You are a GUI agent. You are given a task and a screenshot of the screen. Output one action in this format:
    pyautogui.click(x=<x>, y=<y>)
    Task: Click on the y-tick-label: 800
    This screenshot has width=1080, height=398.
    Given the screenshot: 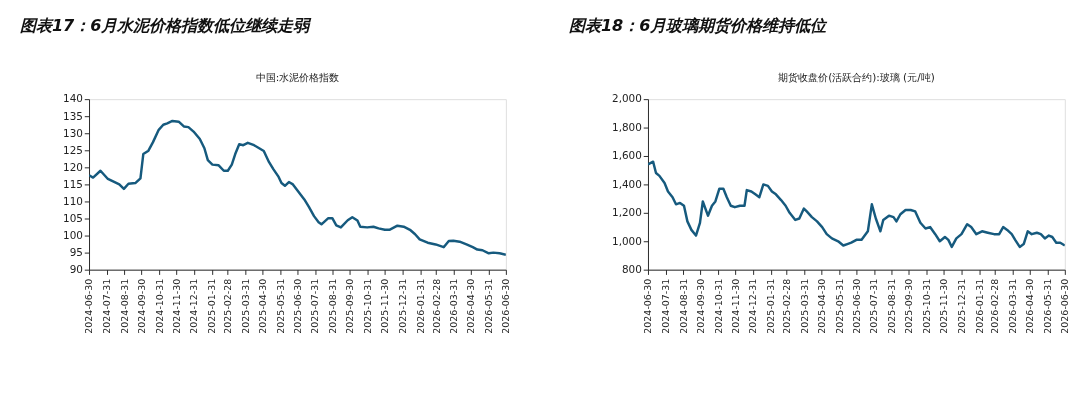 What is the action you would take?
    pyautogui.click(x=631, y=269)
    